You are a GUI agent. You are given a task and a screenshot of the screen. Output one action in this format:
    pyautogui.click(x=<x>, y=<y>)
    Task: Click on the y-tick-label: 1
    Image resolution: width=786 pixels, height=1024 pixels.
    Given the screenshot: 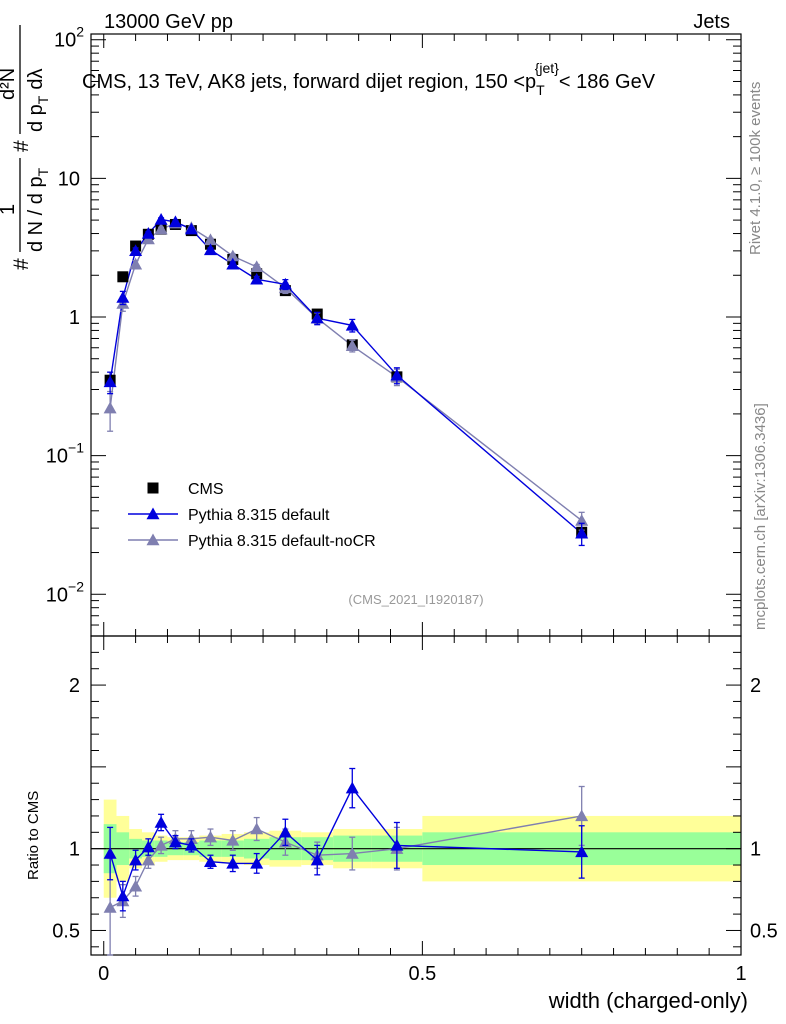 What is the action you would take?
    pyautogui.click(x=74, y=318)
    